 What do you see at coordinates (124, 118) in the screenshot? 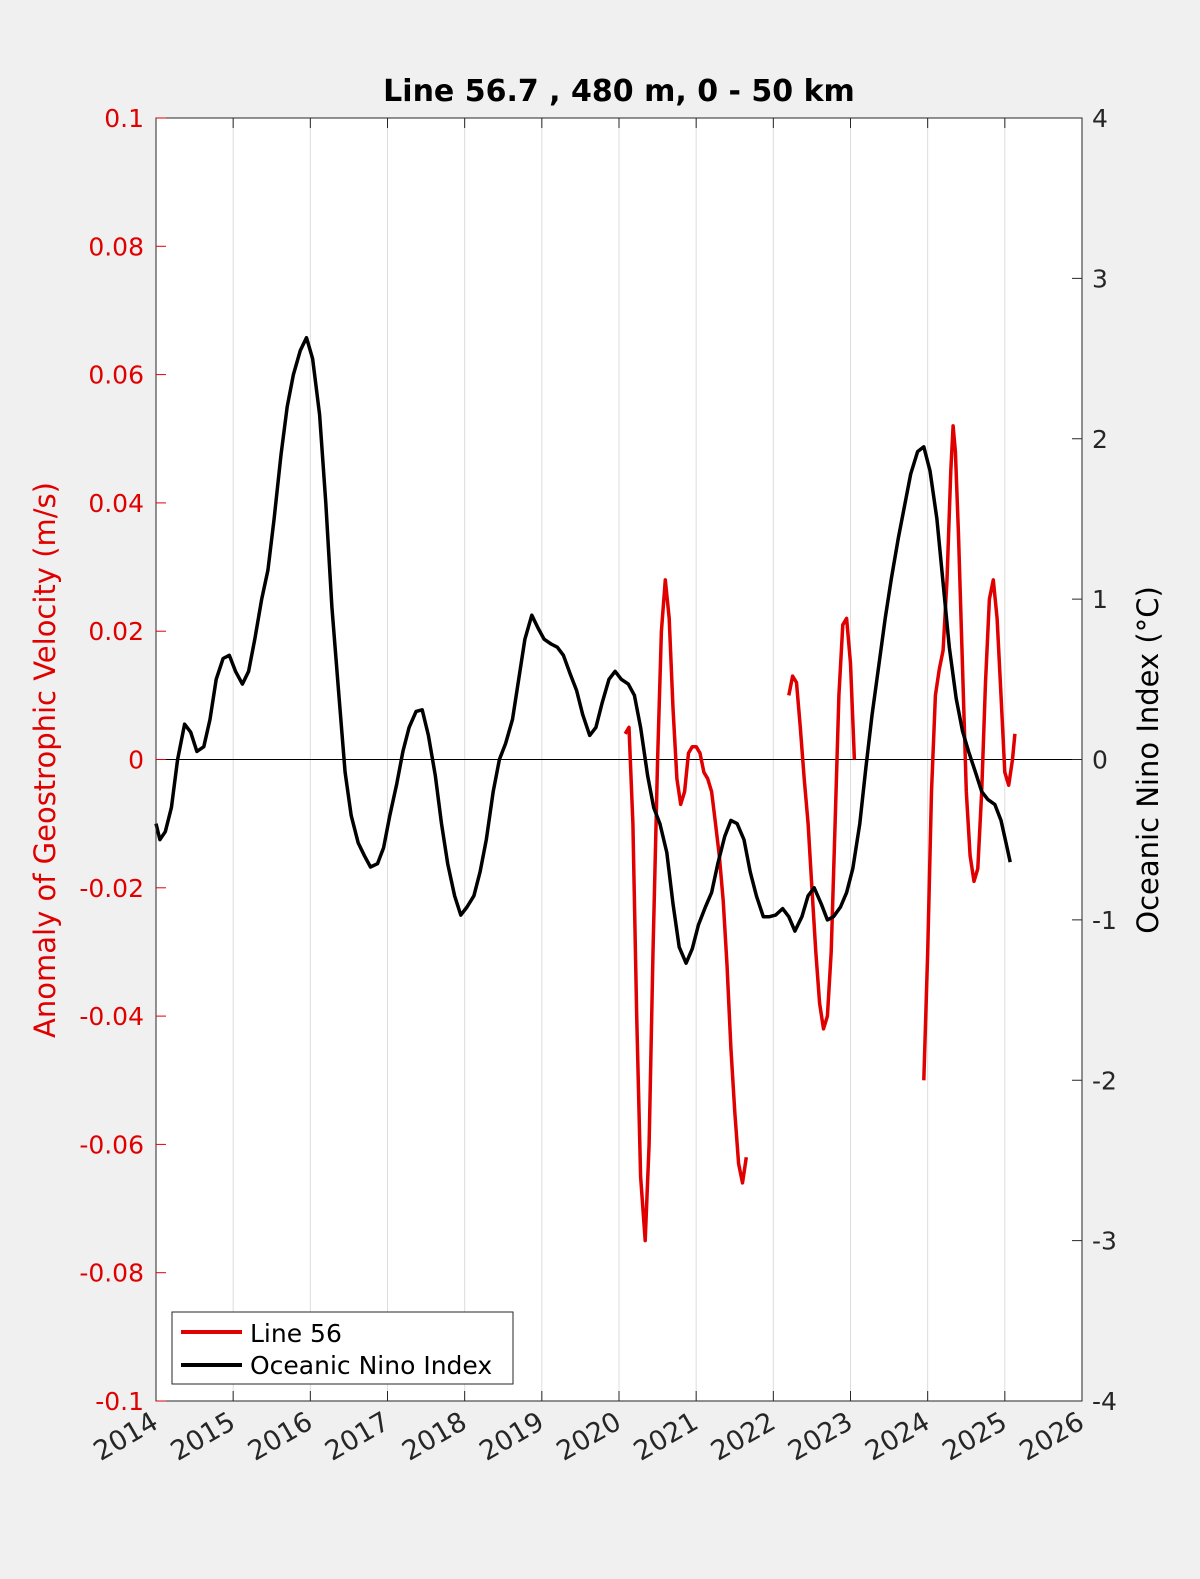
I see `left-tick-label: 0.1` at bounding box center [124, 118].